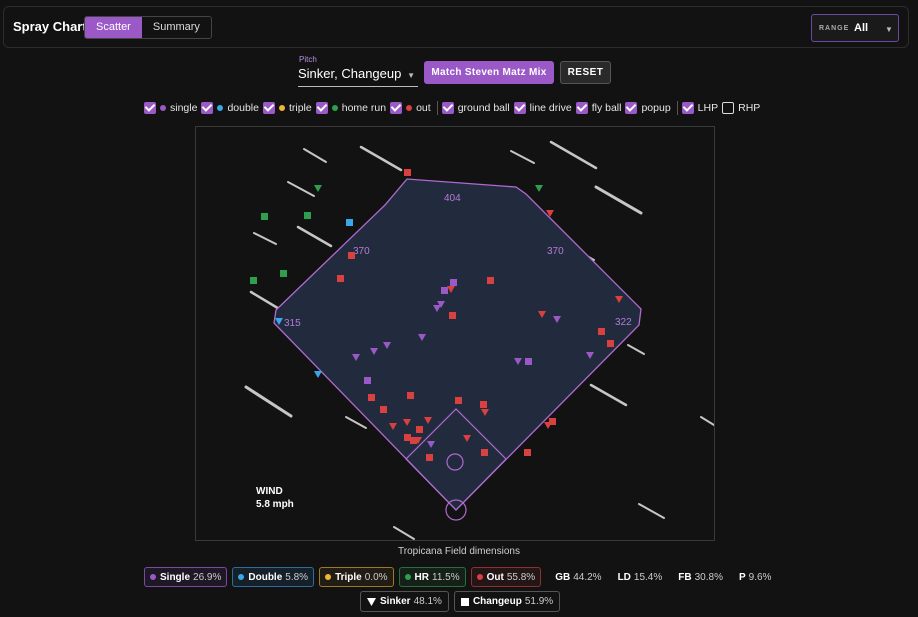 This screenshot has height=617, width=918. Describe the element at coordinates (281, 108) in the screenshot. I see `triple-dot-icon` at that location.